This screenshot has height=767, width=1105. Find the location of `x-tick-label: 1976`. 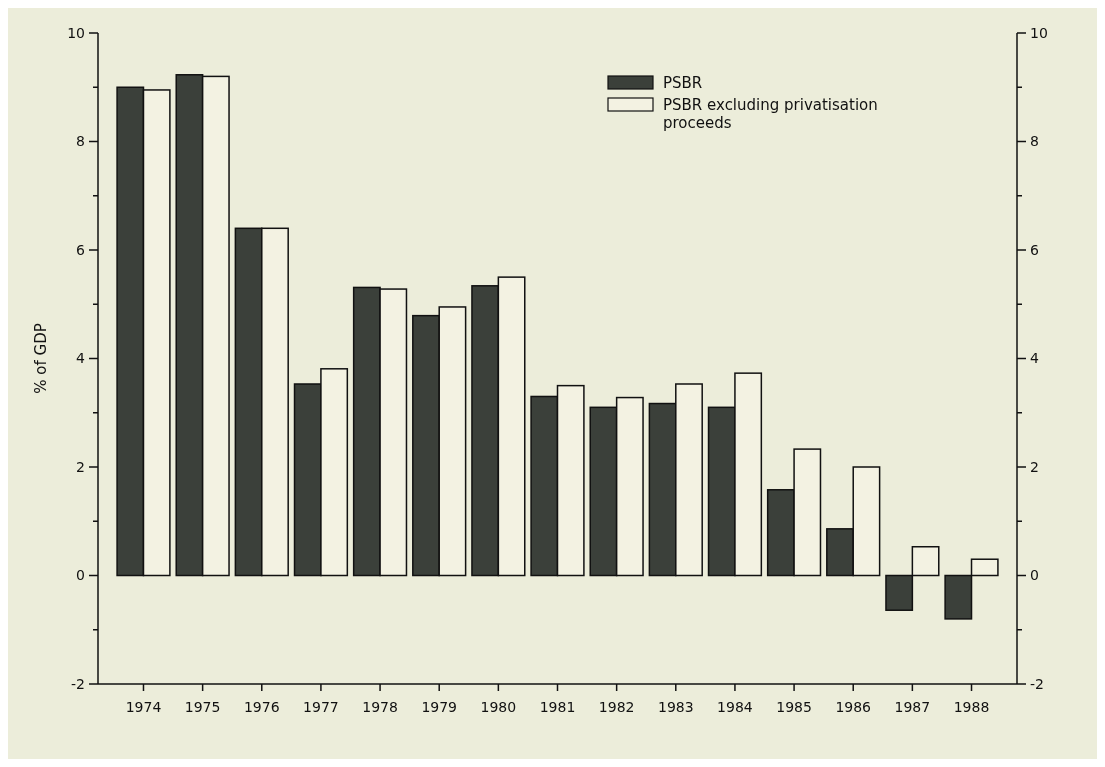

x-tick-label: 1976 is located at coordinates (261, 707).